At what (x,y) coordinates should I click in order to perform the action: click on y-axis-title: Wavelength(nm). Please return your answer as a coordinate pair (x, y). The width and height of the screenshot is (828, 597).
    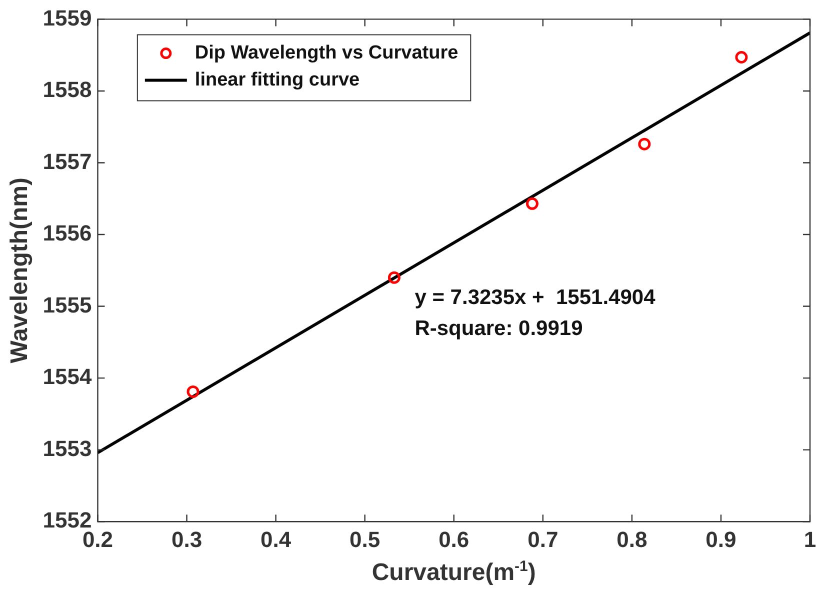
    Looking at the image, I should click on (20, 271).